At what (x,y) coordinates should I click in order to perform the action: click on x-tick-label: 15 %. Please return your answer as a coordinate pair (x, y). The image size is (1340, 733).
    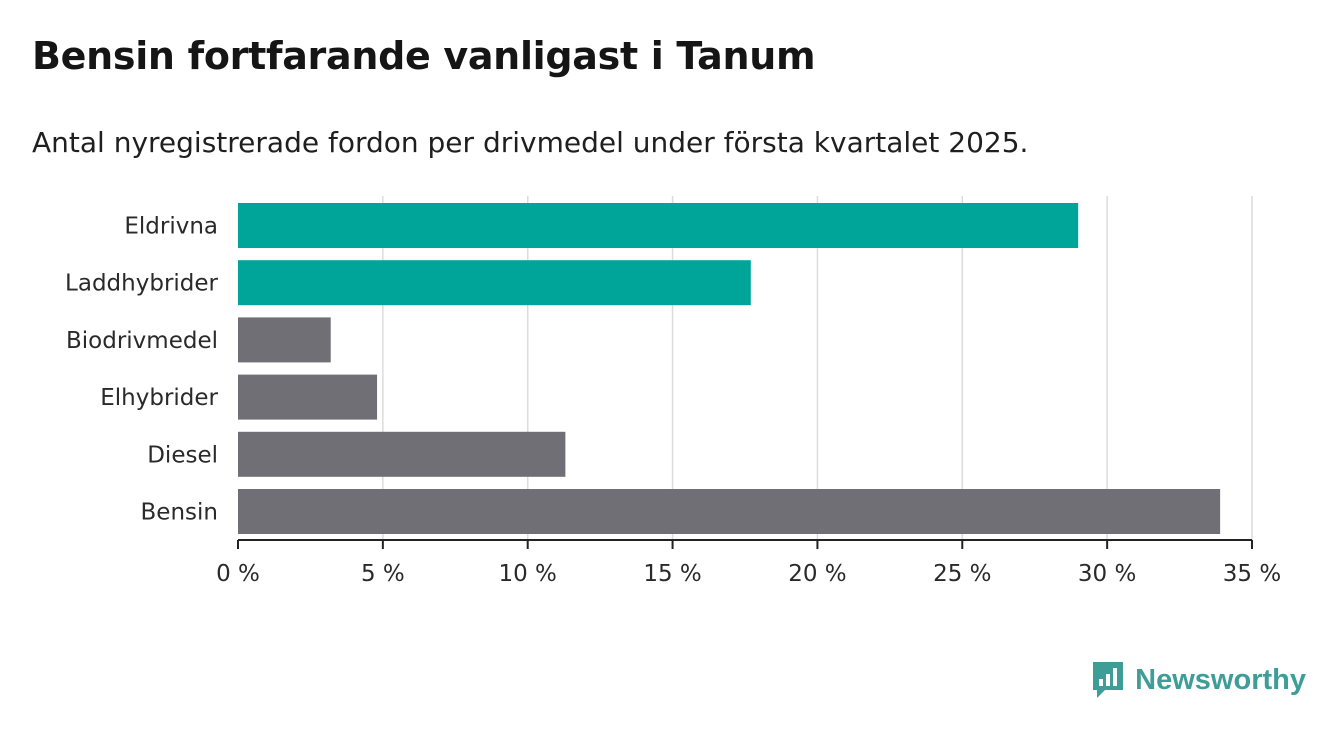
    Looking at the image, I should click on (672, 574).